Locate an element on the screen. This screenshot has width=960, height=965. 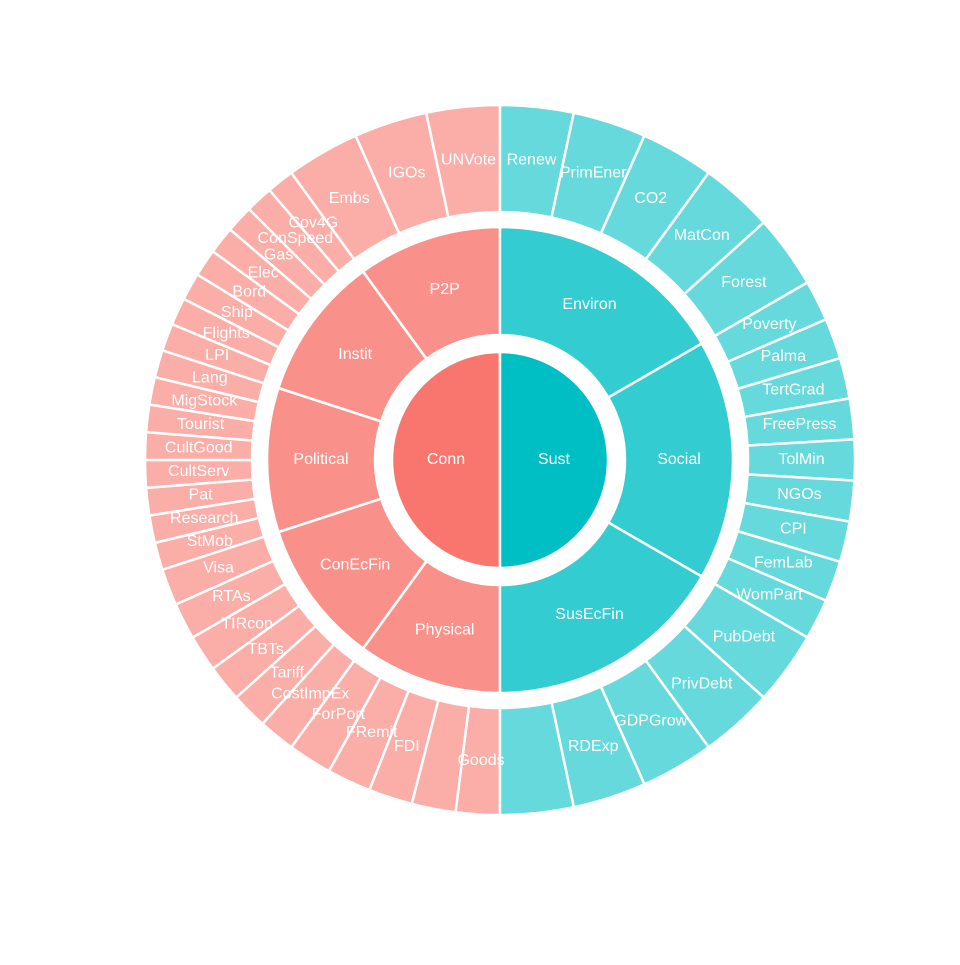
leaf-label: LPI is located at coordinates (217, 355).